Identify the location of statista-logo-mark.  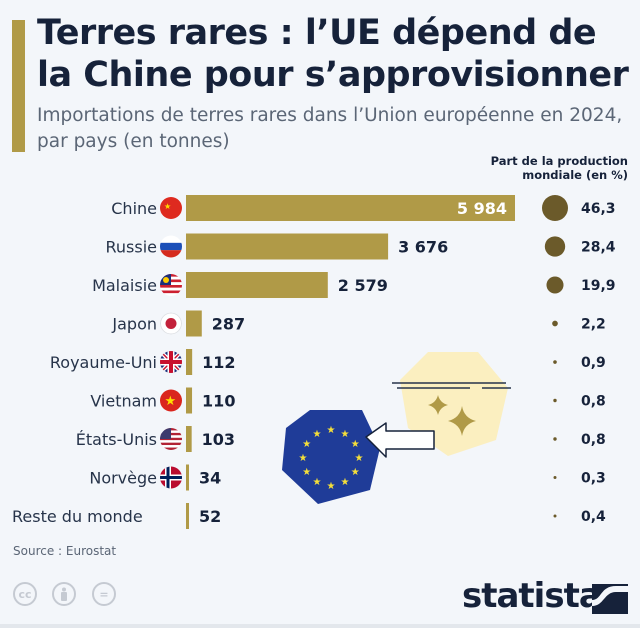
(610, 599).